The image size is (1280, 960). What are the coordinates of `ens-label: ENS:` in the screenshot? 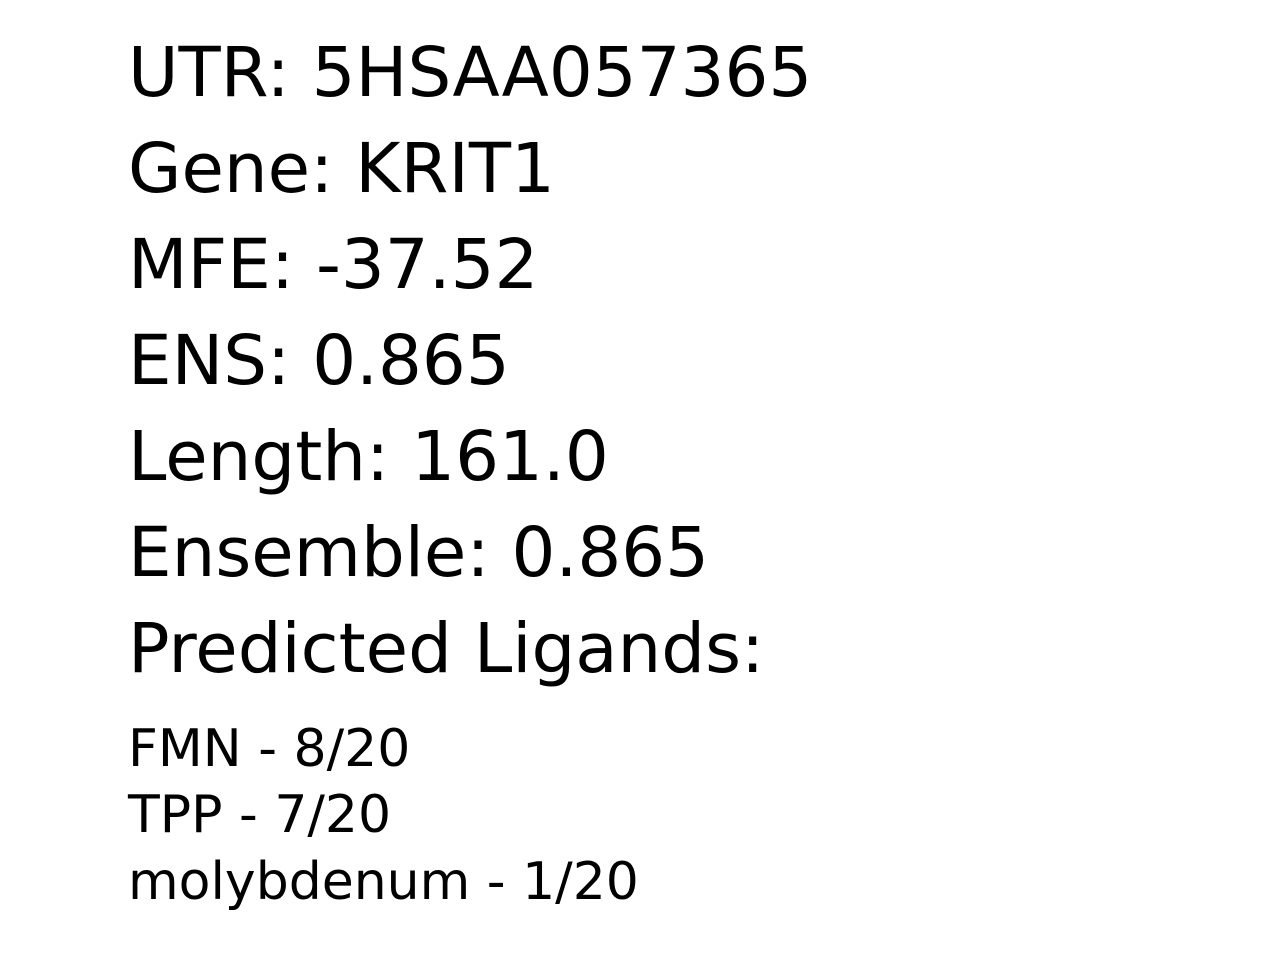 It's located at (220, 361).